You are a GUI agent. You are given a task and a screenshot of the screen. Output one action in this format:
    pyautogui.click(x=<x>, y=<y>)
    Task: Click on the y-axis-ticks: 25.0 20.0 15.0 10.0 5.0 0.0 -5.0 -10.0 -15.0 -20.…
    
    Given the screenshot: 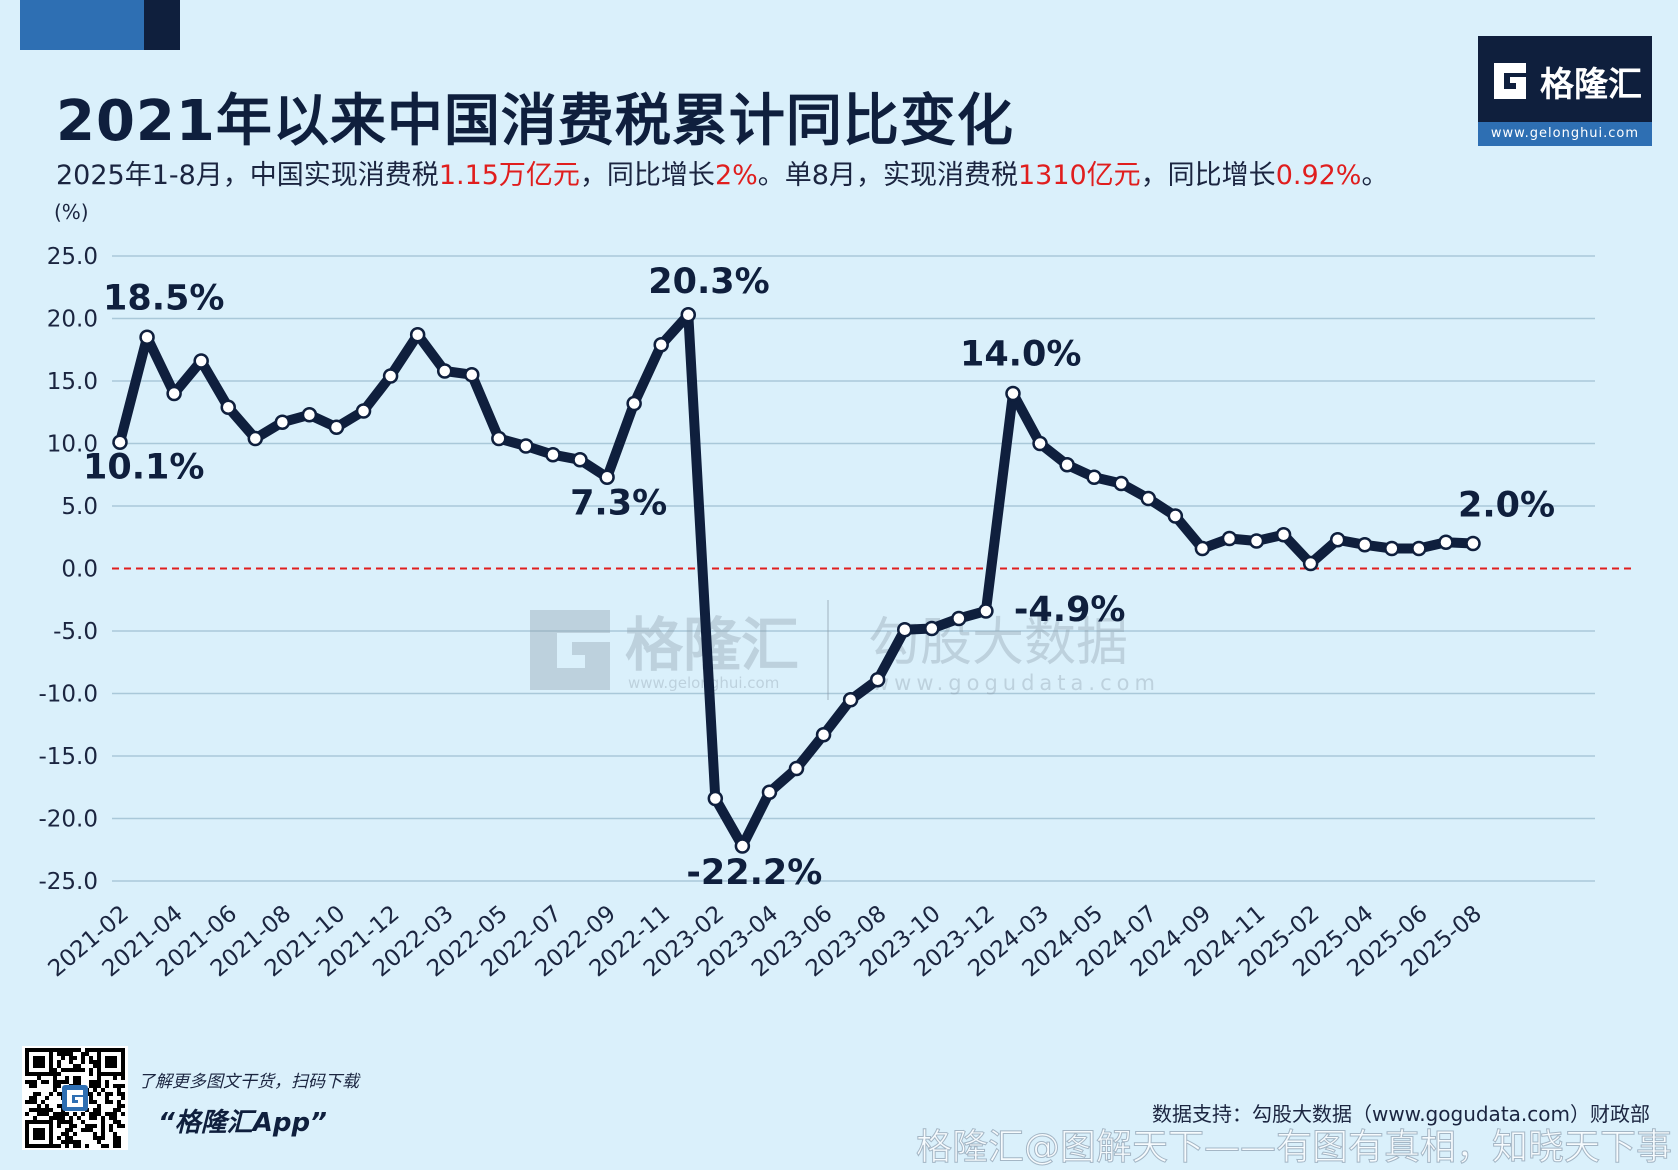 What is the action you would take?
    pyautogui.click(x=68, y=569)
    